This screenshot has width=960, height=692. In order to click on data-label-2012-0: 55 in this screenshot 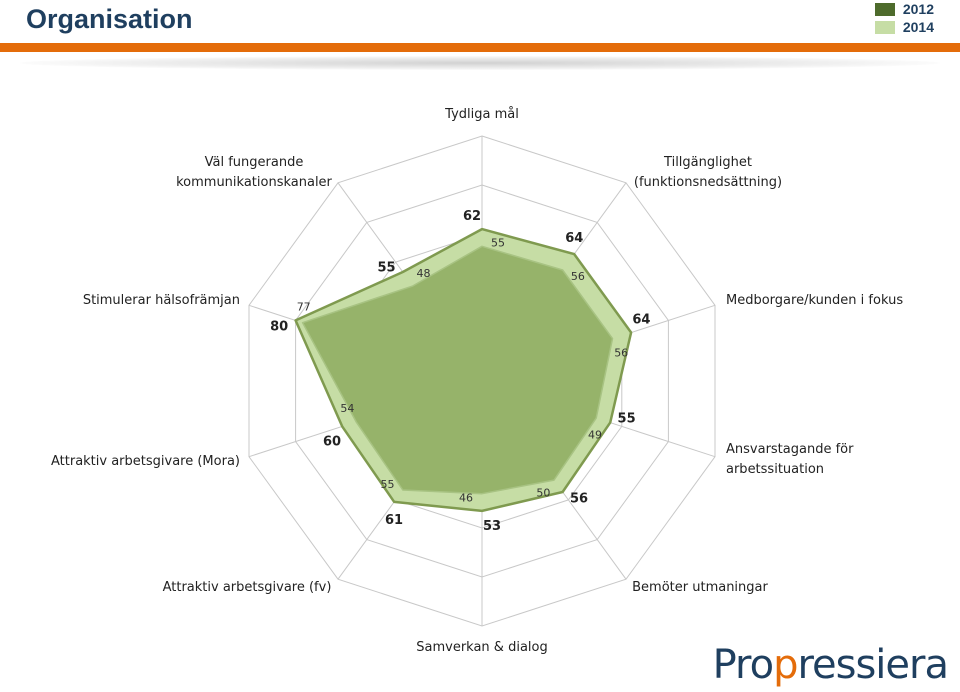, I will do `click(498, 242)`.